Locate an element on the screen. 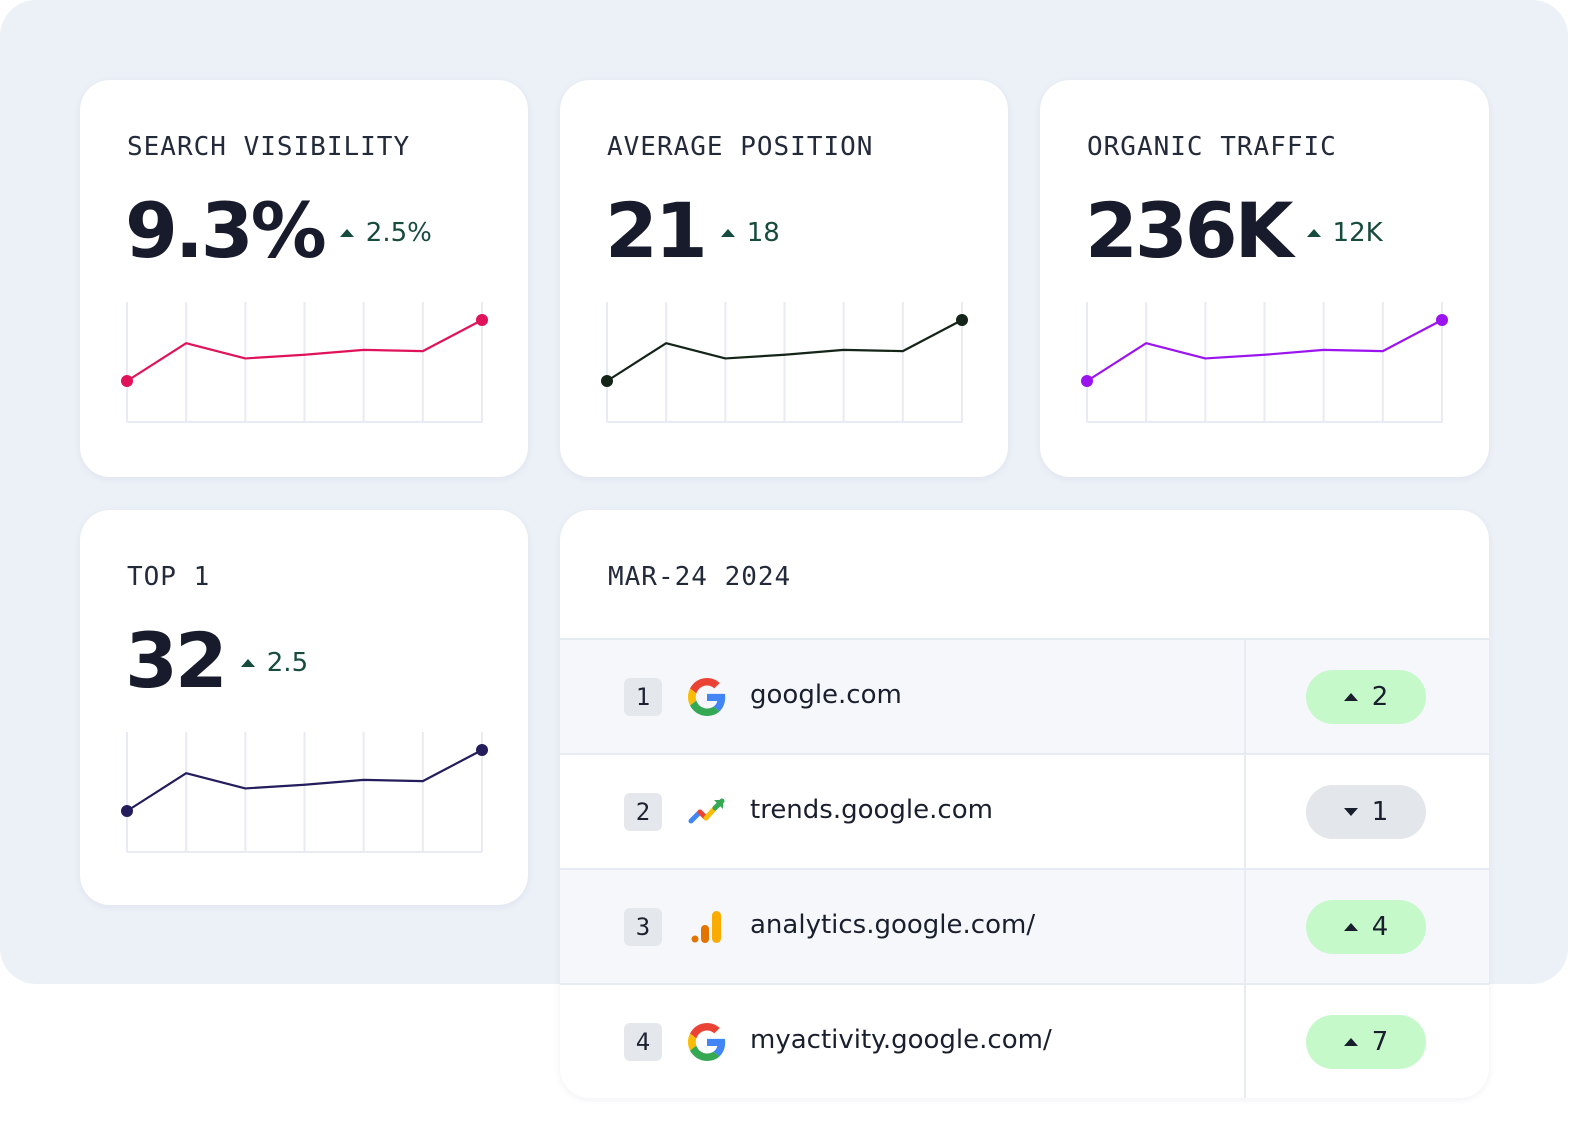  metric-row: 21 18 is located at coordinates (692, 231).